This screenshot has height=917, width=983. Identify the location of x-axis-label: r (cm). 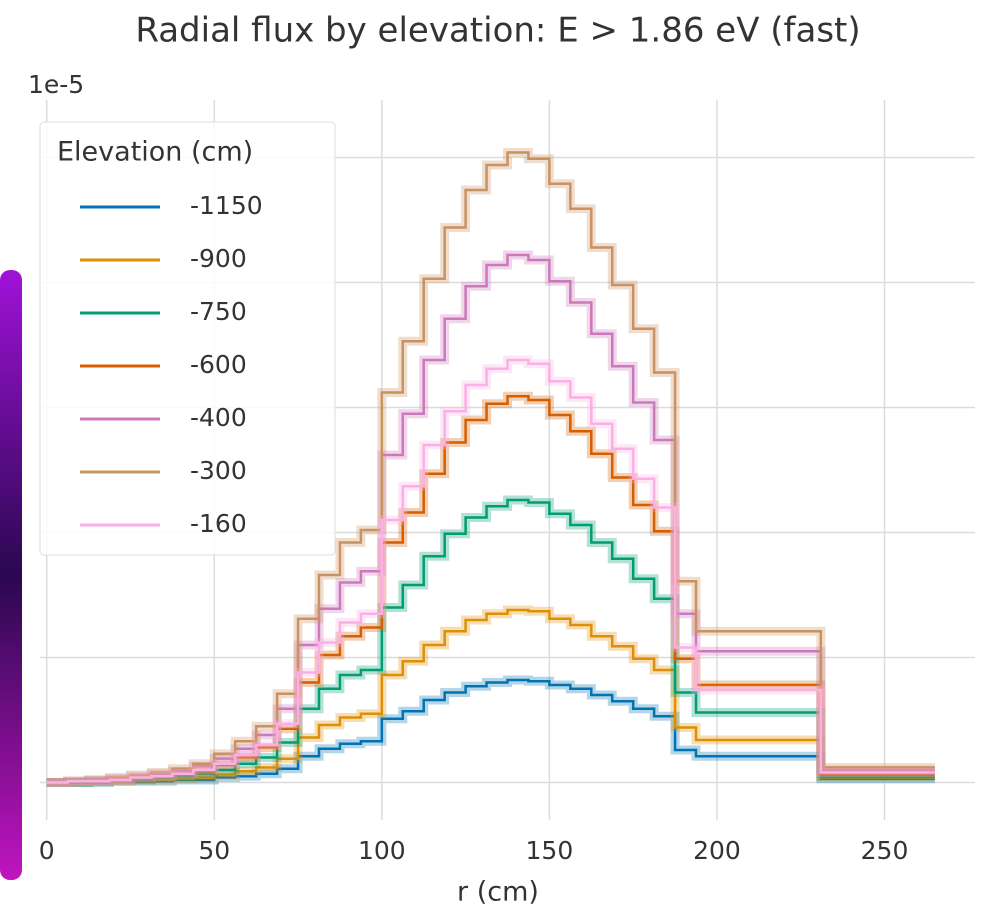
(498, 892).